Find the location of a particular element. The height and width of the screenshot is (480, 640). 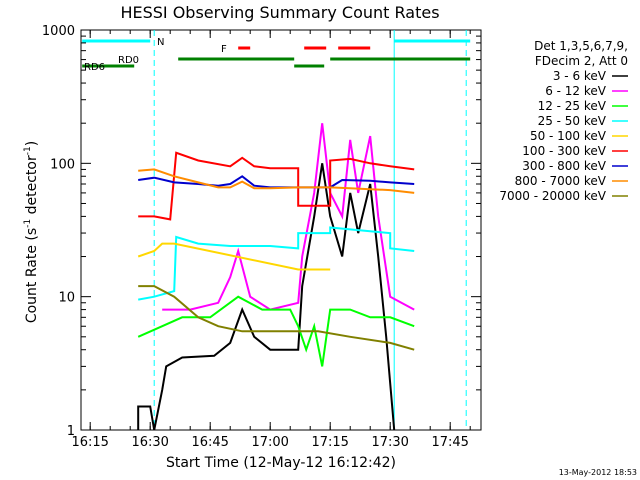

x-tick-label: 16:45 is located at coordinates (209, 442).